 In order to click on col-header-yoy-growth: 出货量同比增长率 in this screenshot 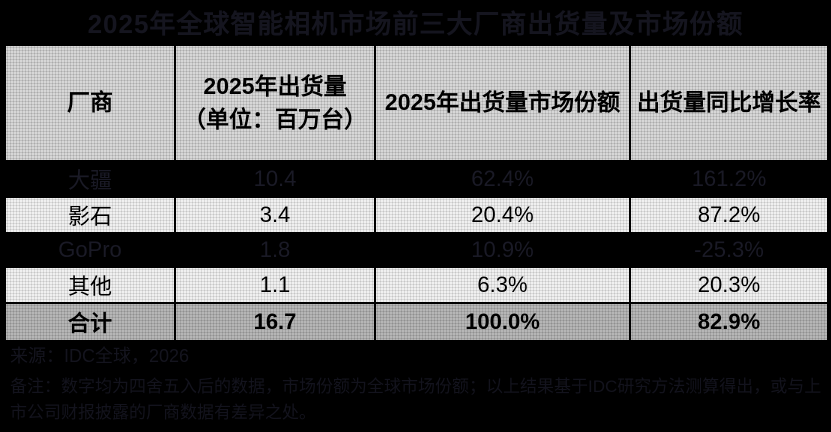, I will do `click(729, 103)`.